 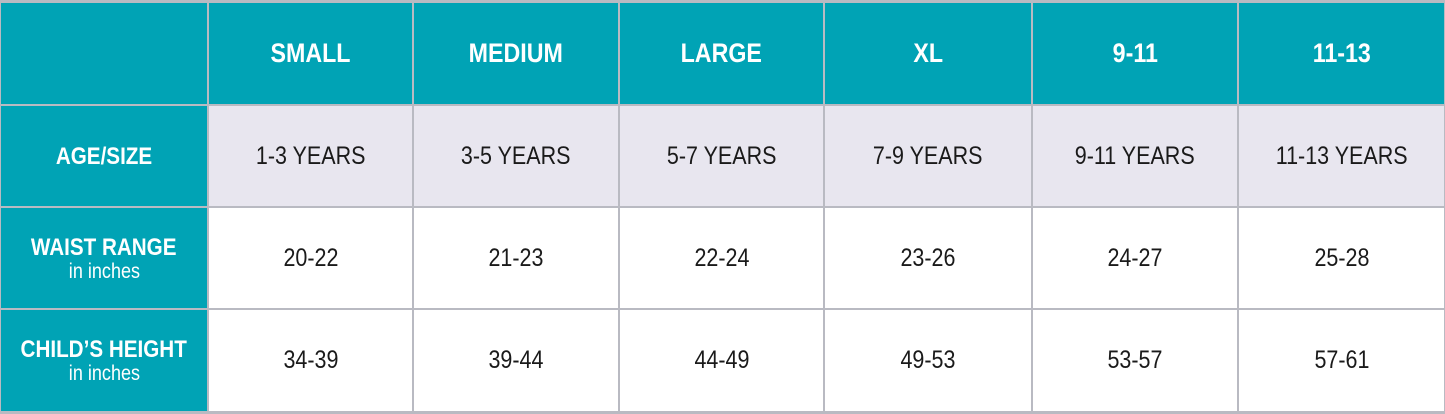 I want to click on table-cell: 11-13 YEARS, so click(x=1341, y=156).